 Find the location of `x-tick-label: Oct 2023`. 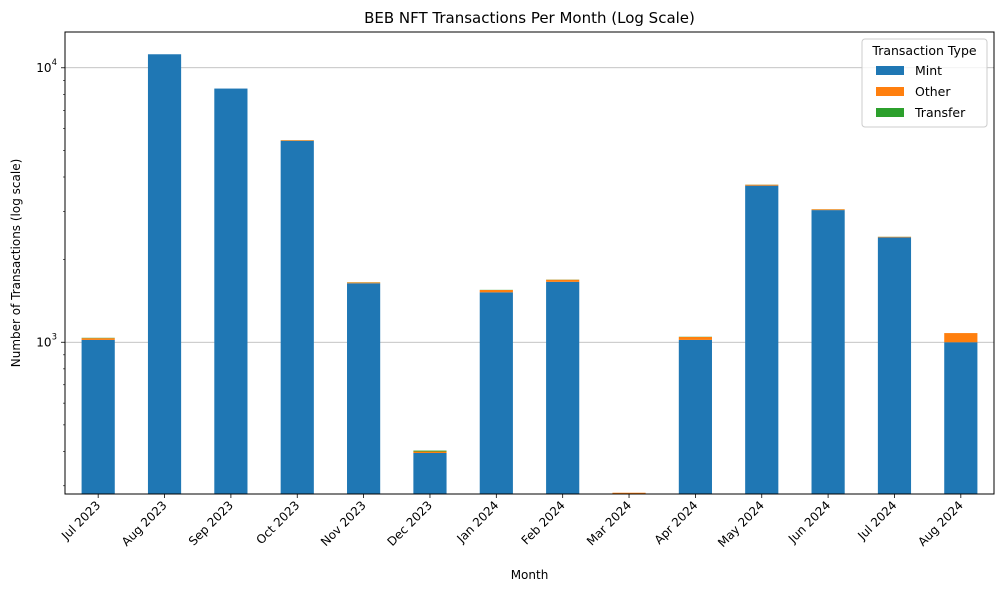

x-tick-label: Oct 2023 is located at coordinates (278, 522).